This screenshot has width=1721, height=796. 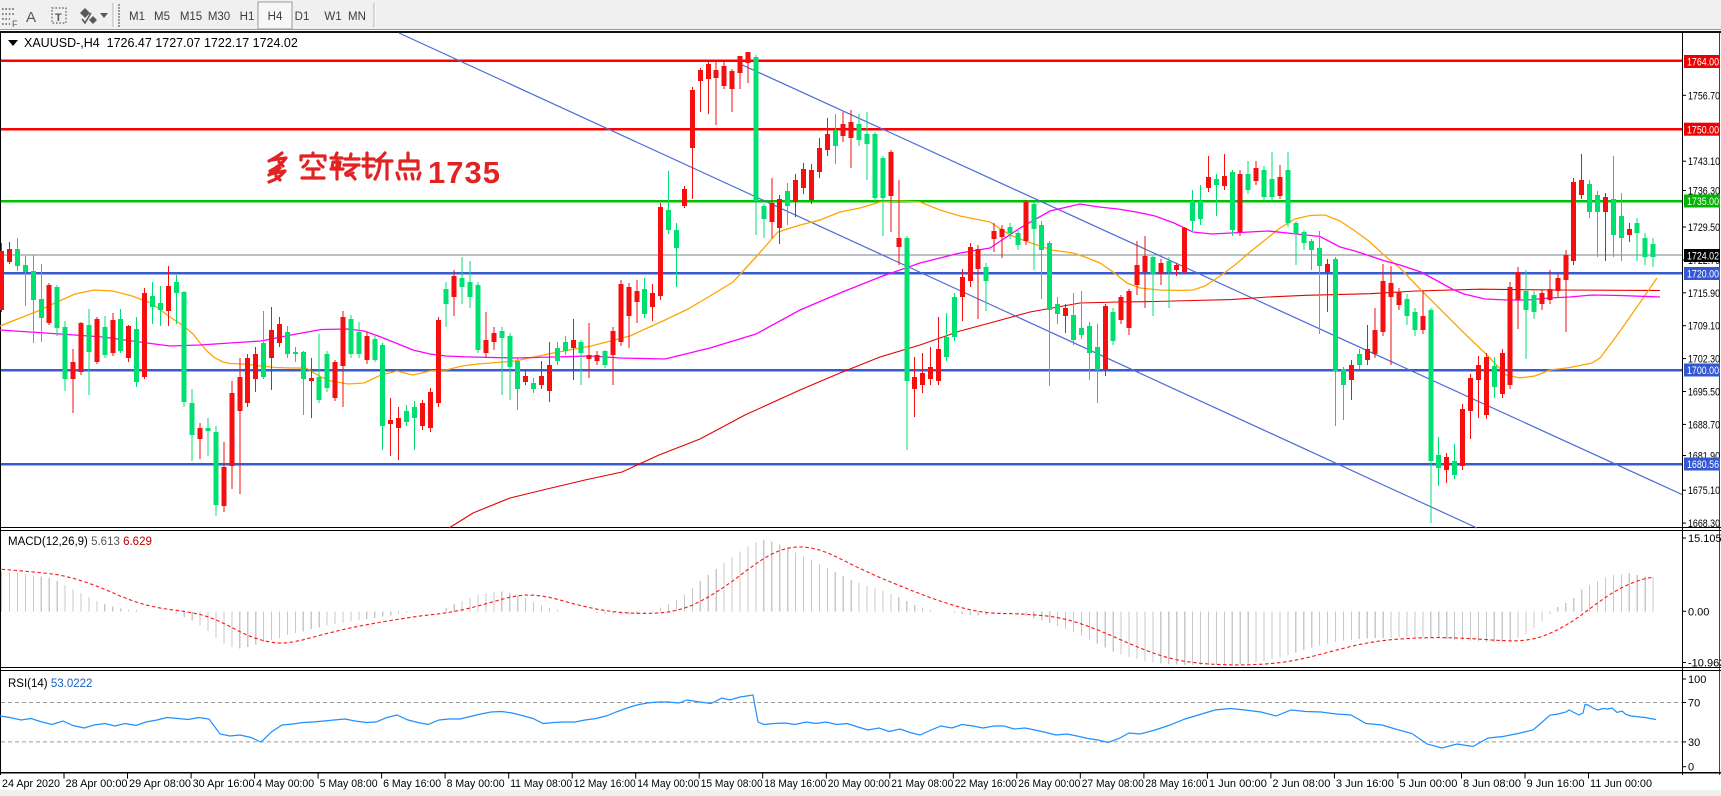 What do you see at coordinates (1556, 784) in the screenshot?
I see `svg-text: 9 Jun 16:00` at bounding box center [1556, 784].